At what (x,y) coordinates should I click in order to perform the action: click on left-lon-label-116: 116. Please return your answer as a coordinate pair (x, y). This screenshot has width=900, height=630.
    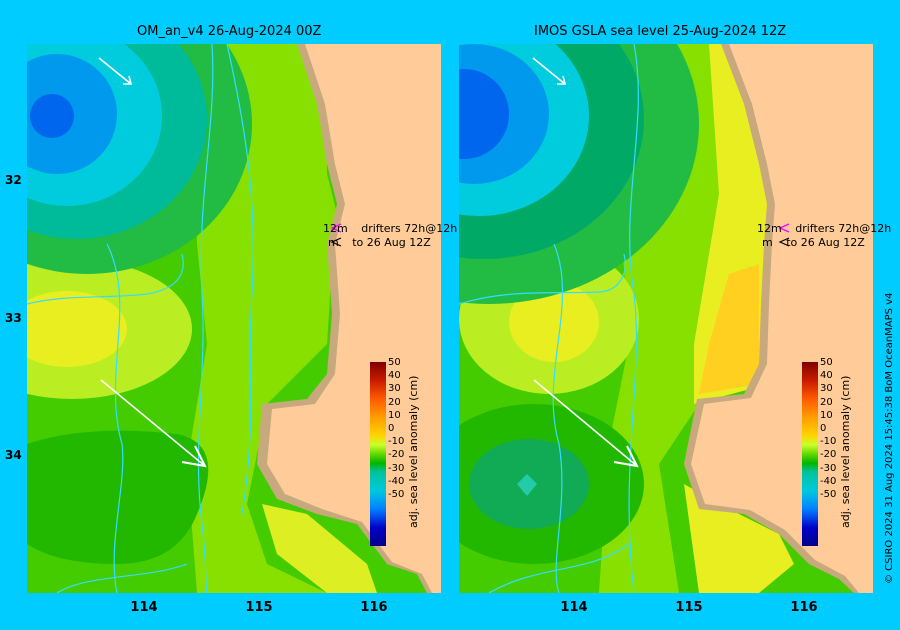
    Looking at the image, I should click on (374, 607).